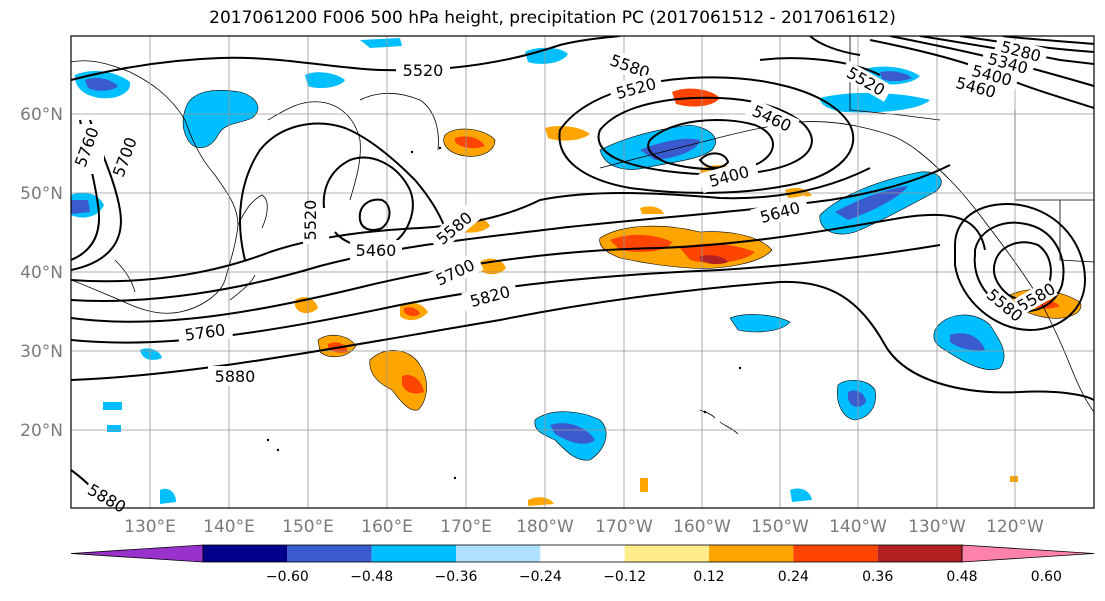  I want to click on colorbar-label: −0.12, so click(624, 577).